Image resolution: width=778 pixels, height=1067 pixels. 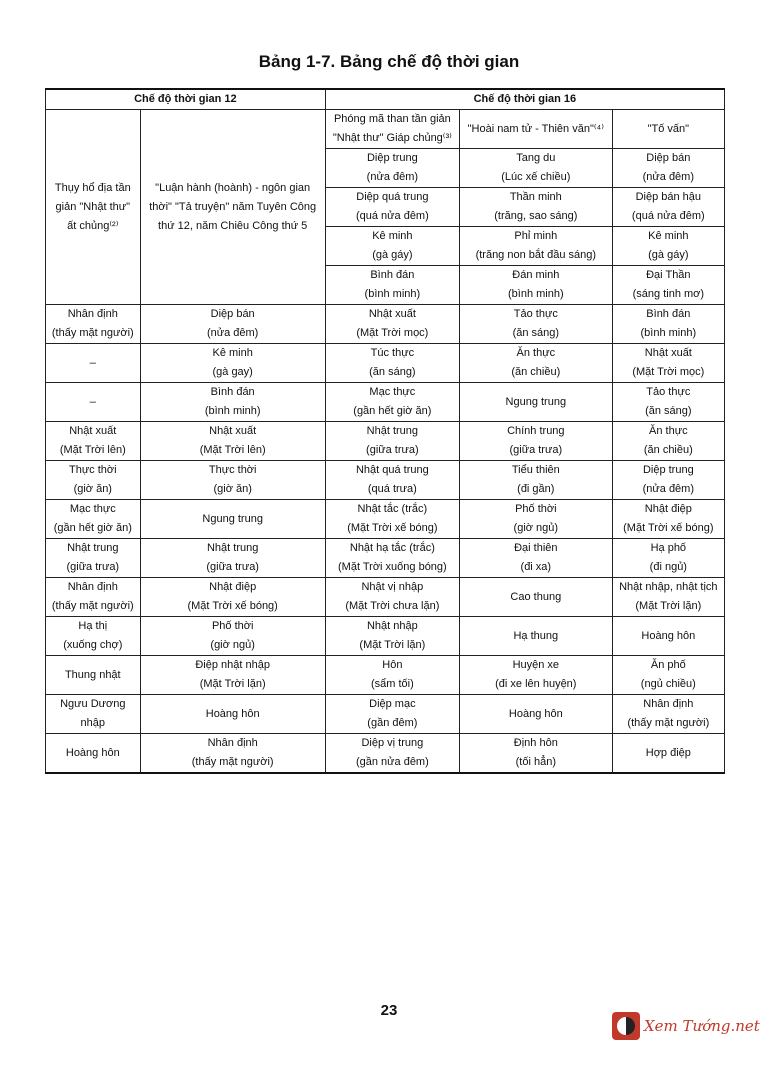 What do you see at coordinates (668, 275) in the screenshot?
I see `cell-line: Đại Thần` at bounding box center [668, 275].